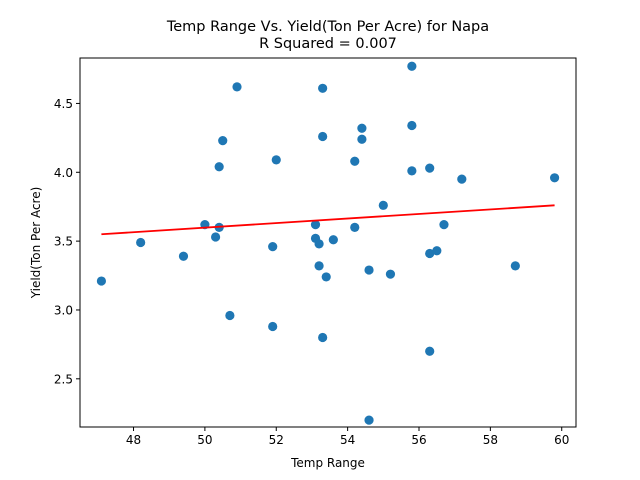 This screenshot has width=640, height=480. I want to click on y-axis-label: Yield(Ton Per Acre), so click(36, 243).